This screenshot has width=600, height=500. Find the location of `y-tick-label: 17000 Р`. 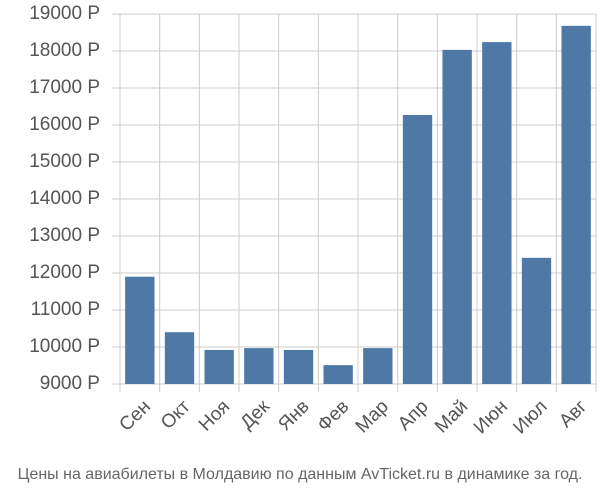

y-tick-label: 17000 Р is located at coordinates (64, 87).